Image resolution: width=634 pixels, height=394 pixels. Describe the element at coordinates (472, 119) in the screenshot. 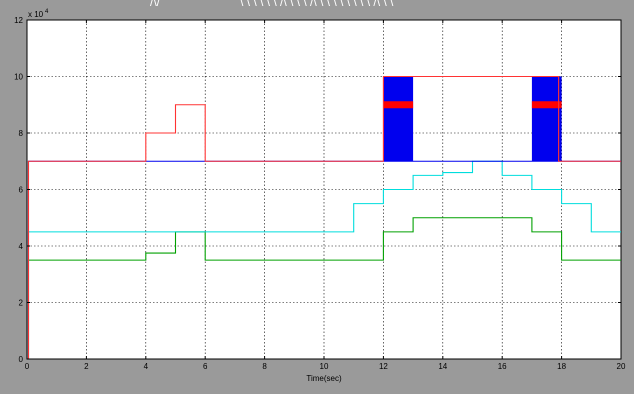

I see `oscillation-band-layer` at that location.